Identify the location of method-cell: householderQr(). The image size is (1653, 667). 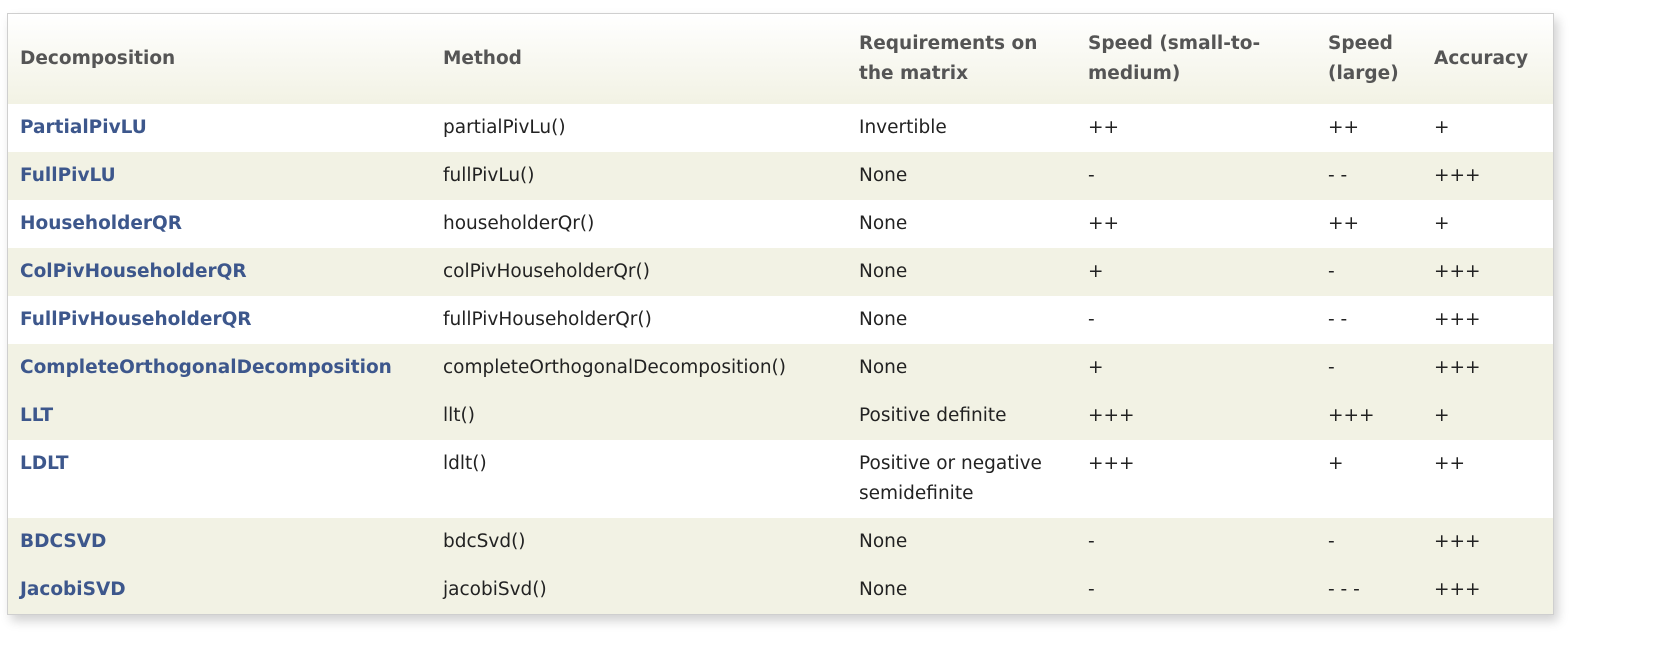
(519, 223).